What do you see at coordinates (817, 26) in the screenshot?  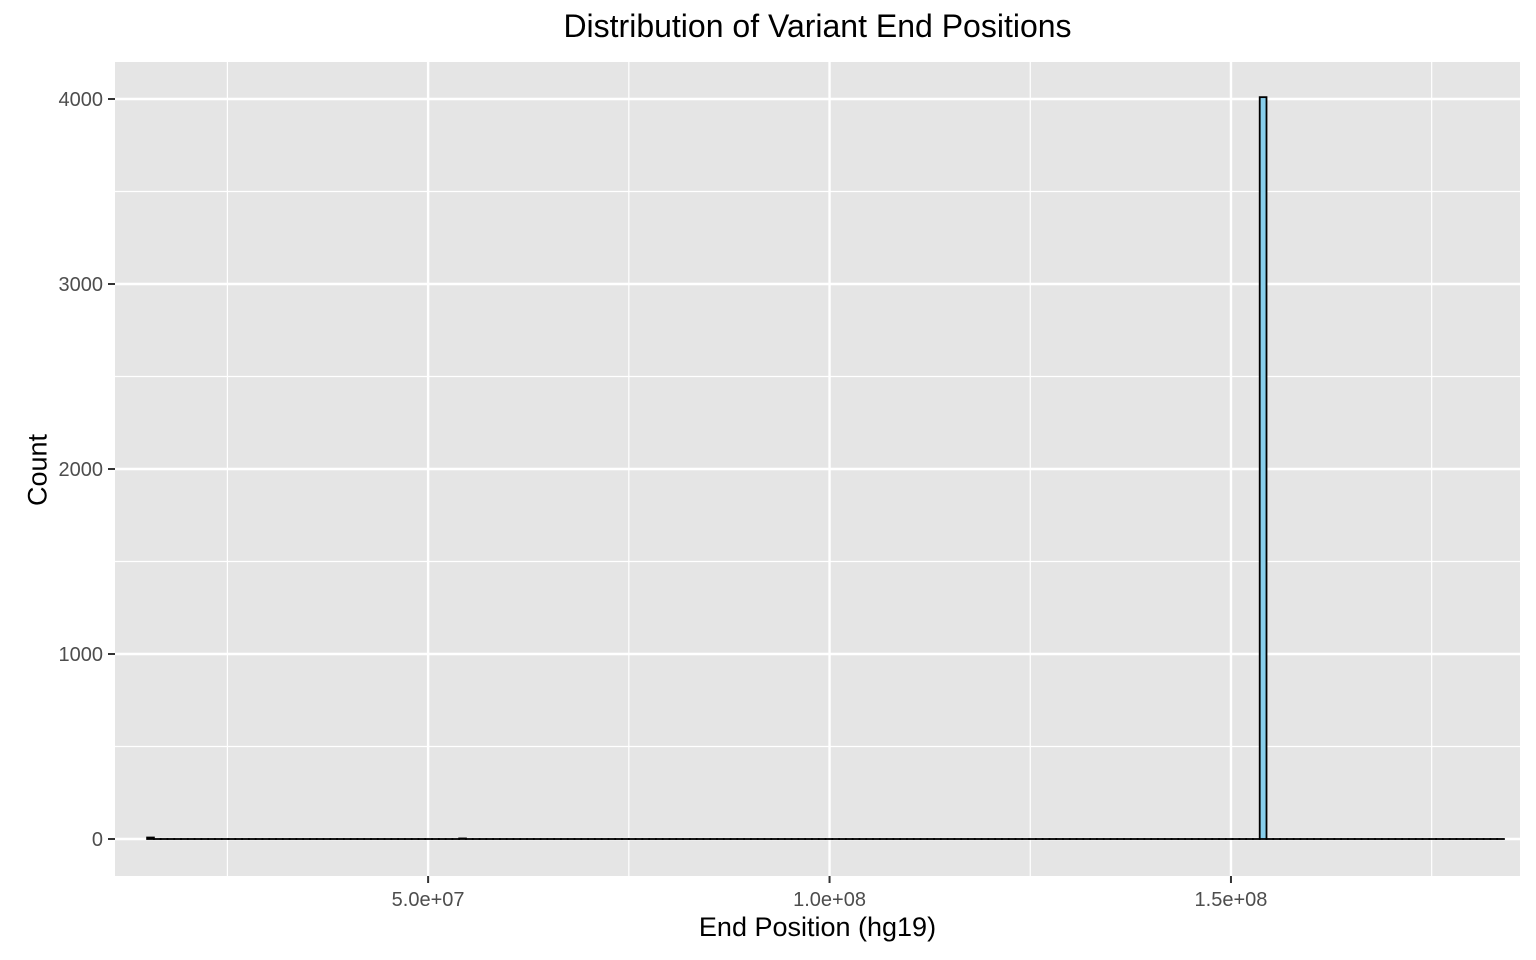 I see `chart-title: Distribution of Variant End Positions` at bounding box center [817, 26].